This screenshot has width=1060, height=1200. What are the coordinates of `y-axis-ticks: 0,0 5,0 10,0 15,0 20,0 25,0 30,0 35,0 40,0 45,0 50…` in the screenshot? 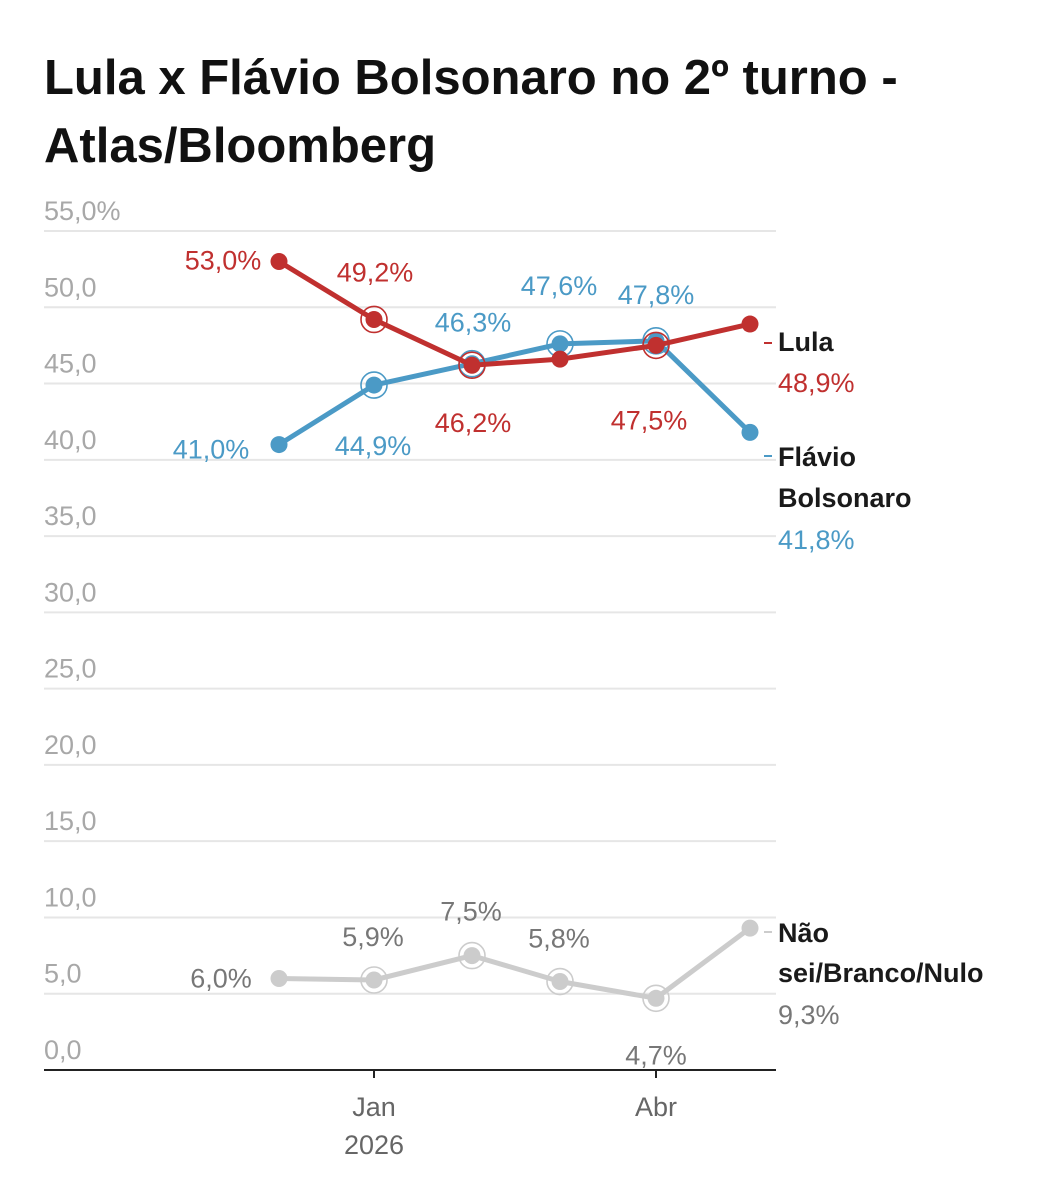 It's located at (82, 630).